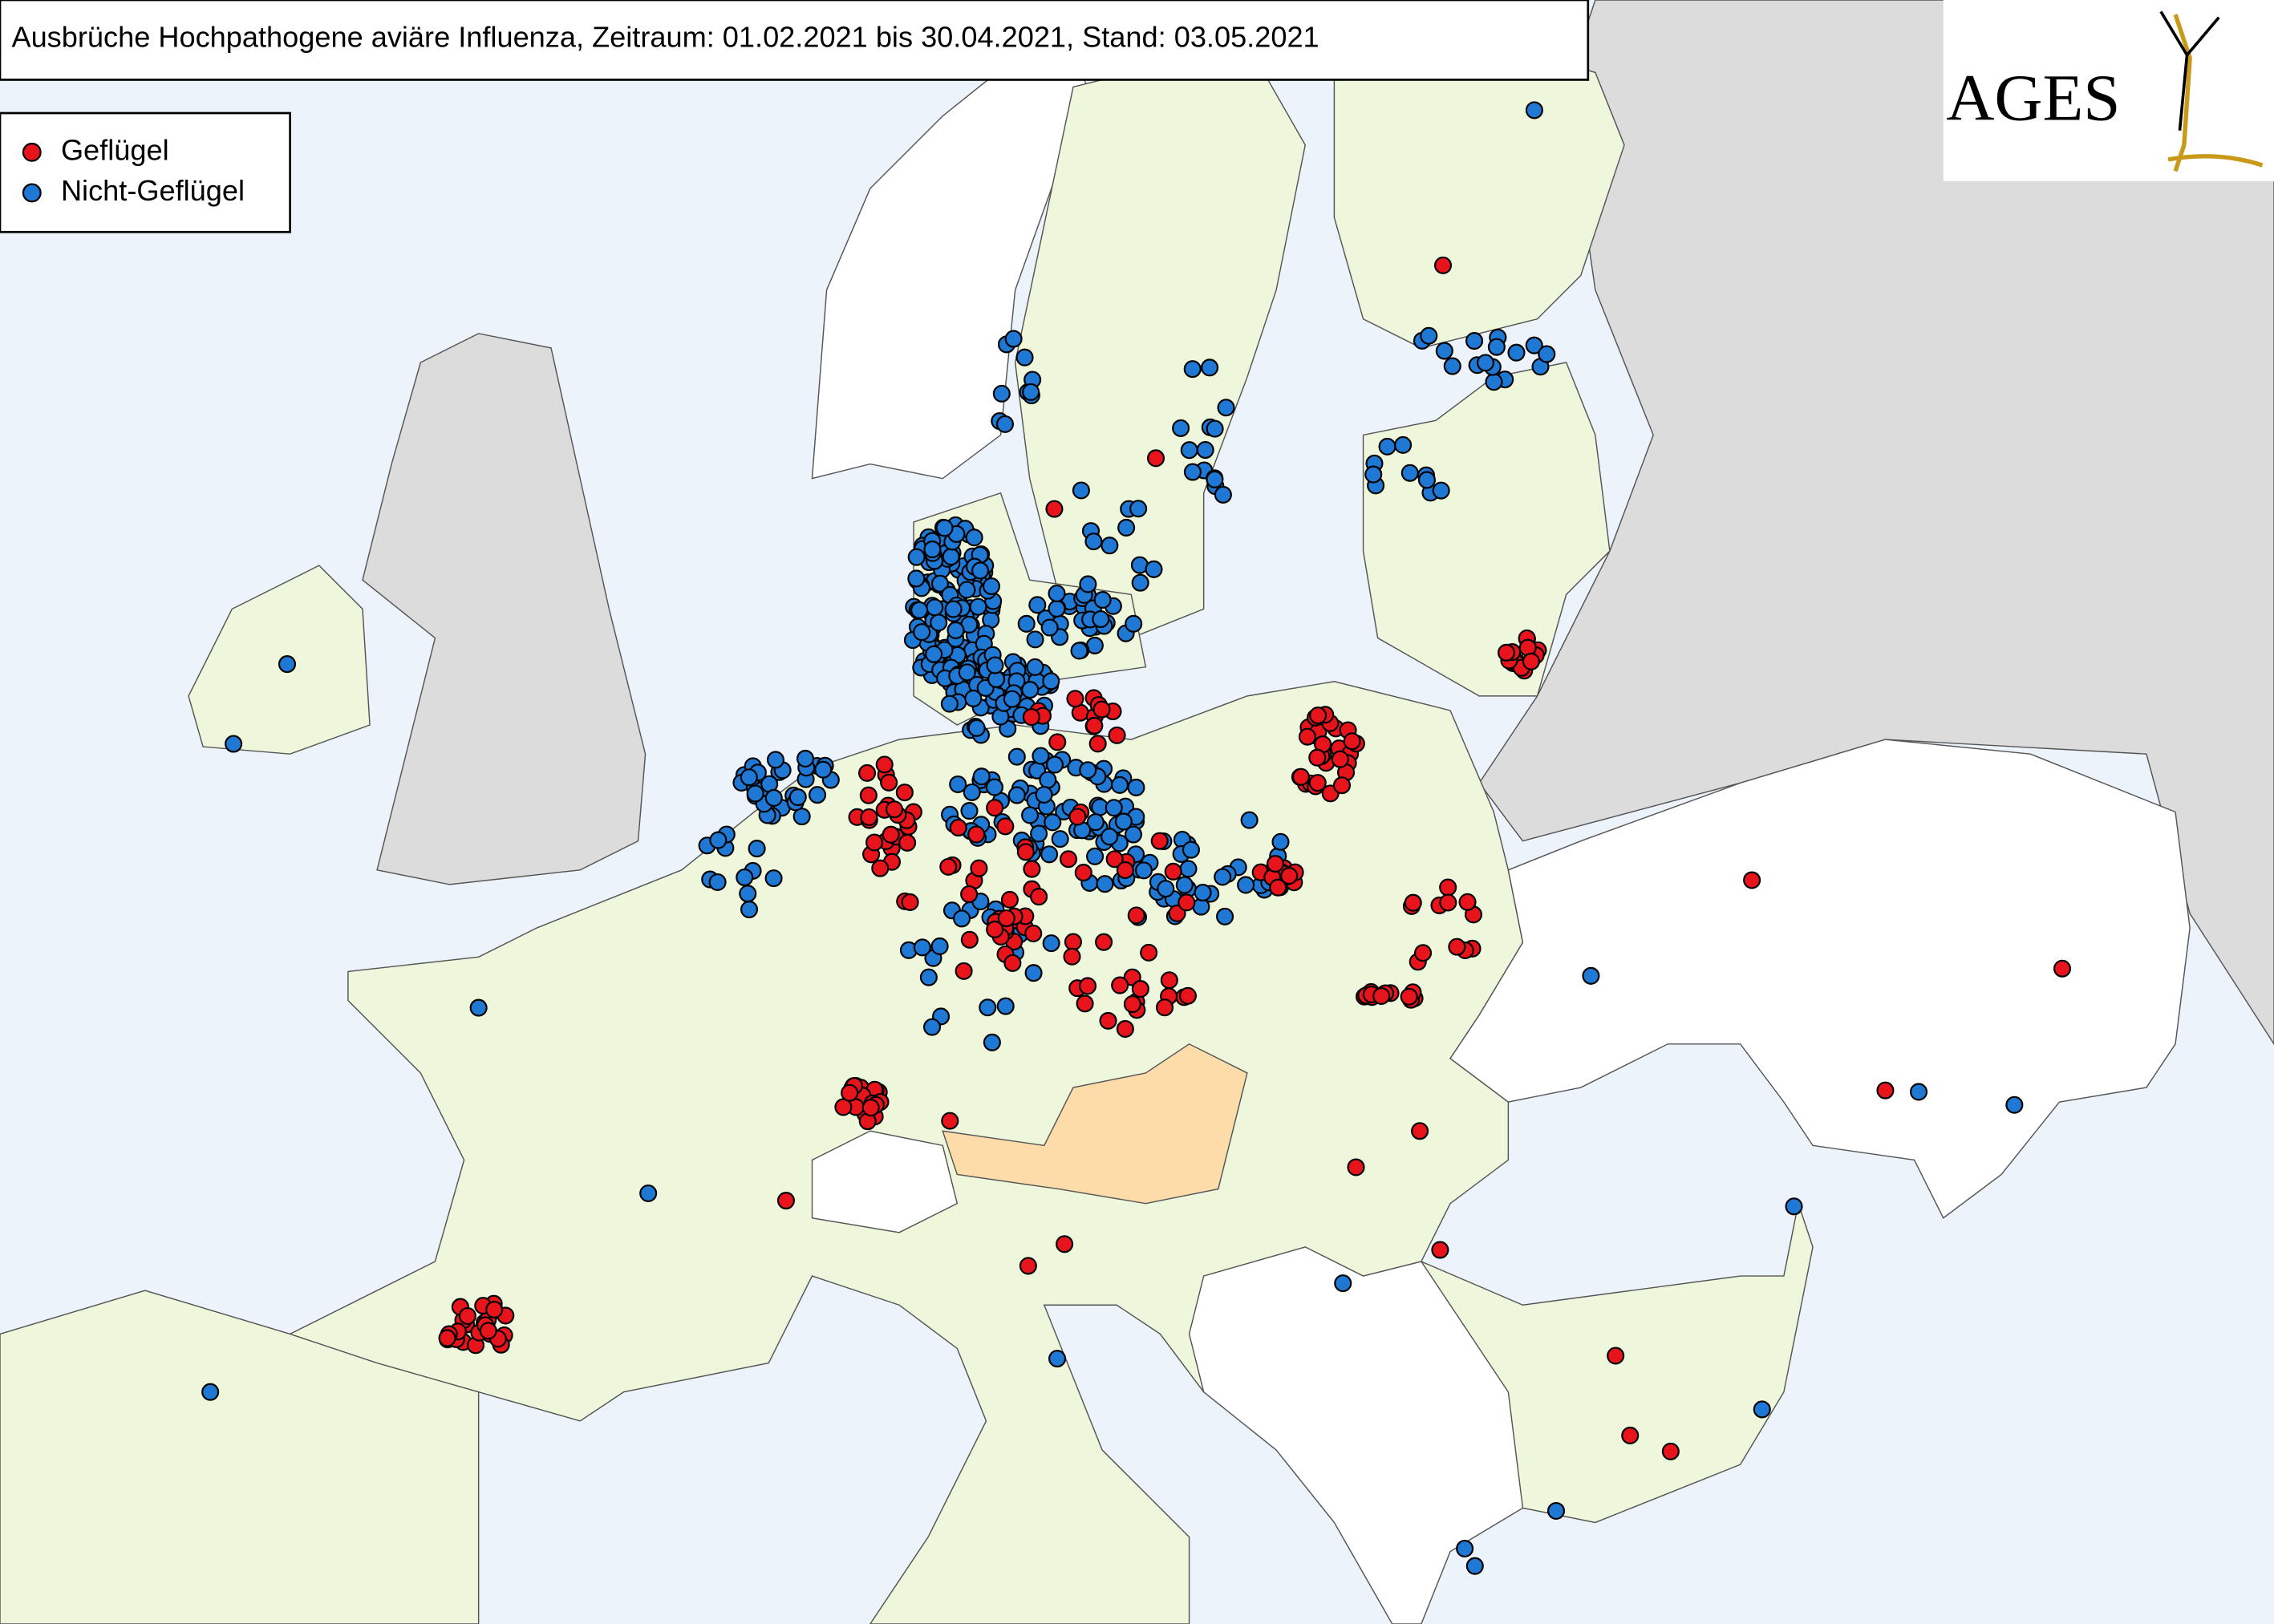 Image resolution: width=2274 pixels, height=1624 pixels. What do you see at coordinates (145, 172) in the screenshot?
I see `legend-box` at bounding box center [145, 172].